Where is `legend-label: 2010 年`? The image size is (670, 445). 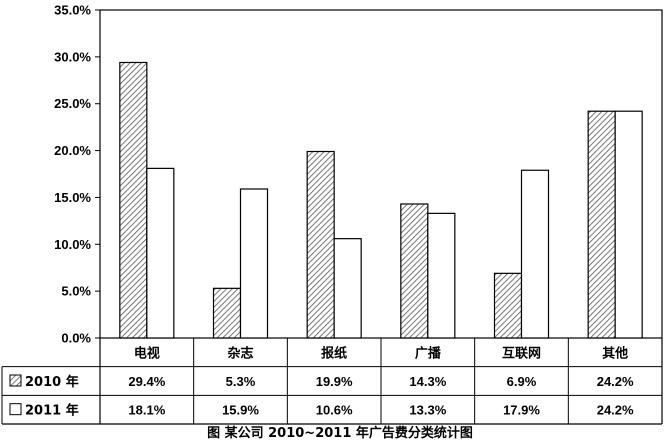 legend-label: 2010 年 is located at coordinates (52, 382).